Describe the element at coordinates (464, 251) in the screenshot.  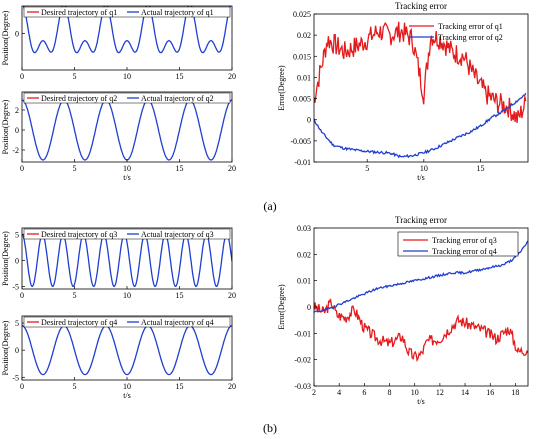
I see `legend-label: Tracking error of q4` at that location.